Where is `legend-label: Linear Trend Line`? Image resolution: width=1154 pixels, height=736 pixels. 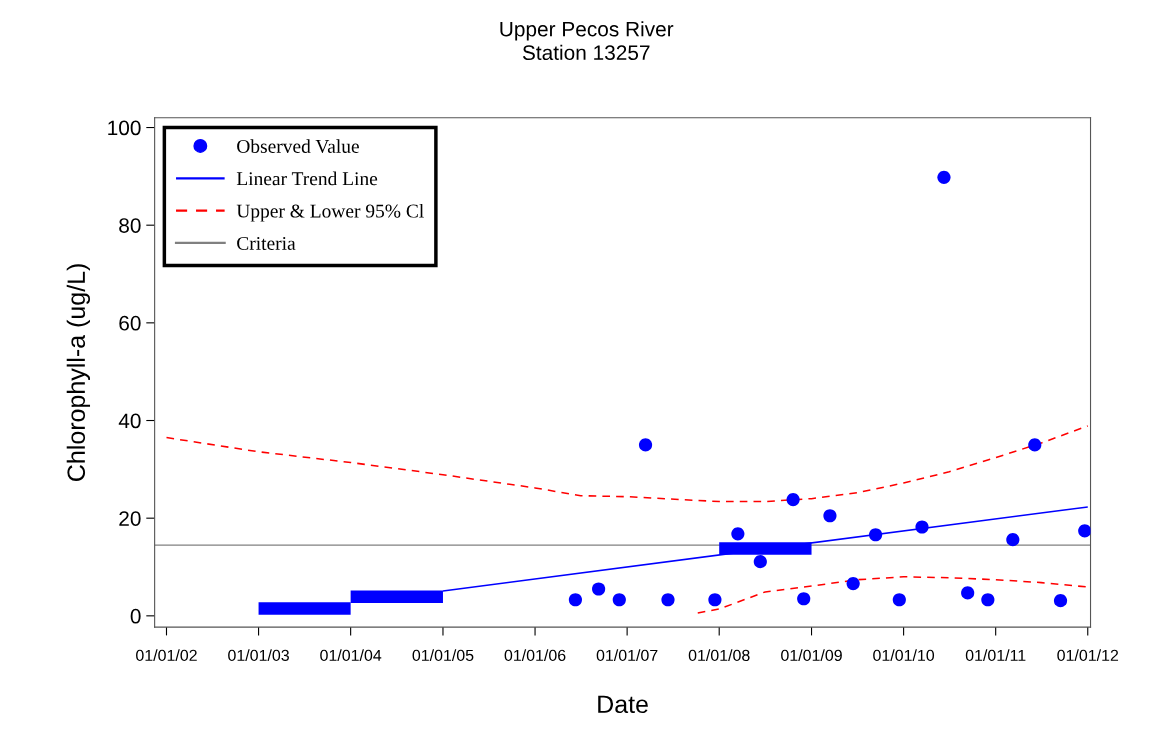 legend-label: Linear Trend Line is located at coordinates (307, 178).